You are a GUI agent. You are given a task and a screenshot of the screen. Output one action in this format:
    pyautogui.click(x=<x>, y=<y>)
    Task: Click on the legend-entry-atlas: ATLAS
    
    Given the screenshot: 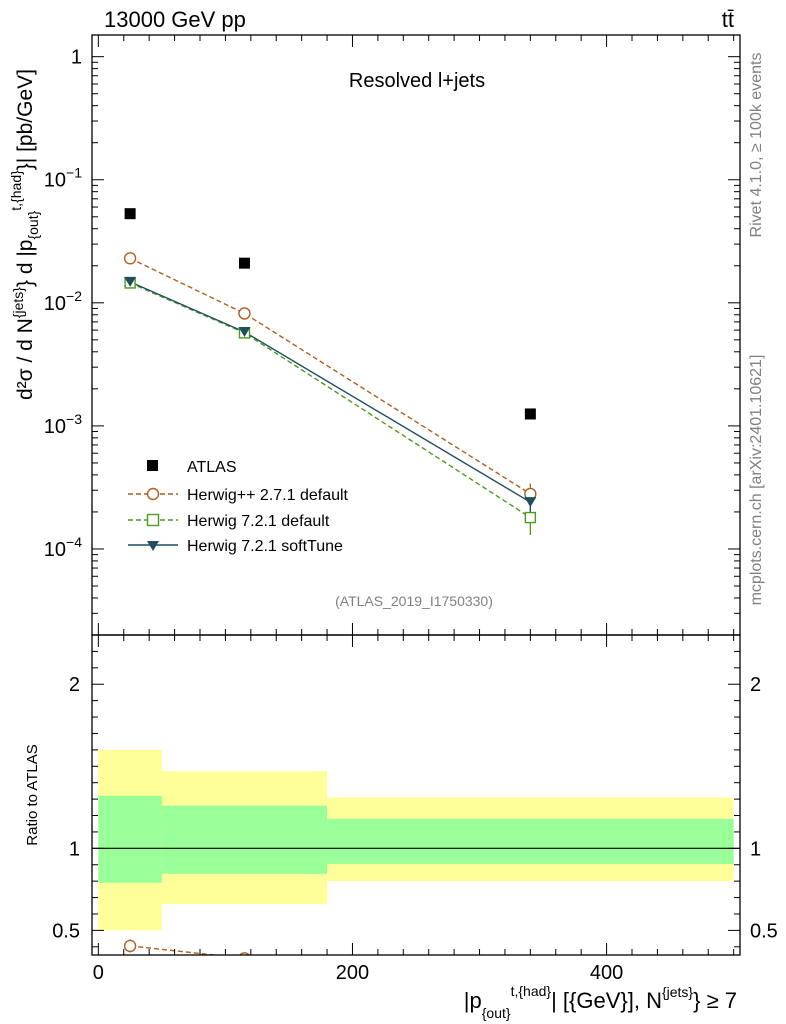 What is the action you would take?
    pyautogui.click(x=192, y=467)
    